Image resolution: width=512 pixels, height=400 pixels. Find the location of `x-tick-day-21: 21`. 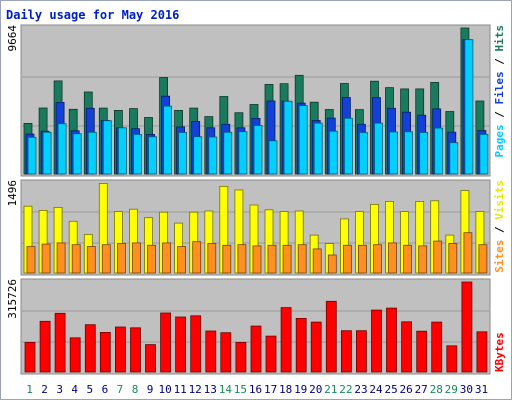

x-tick-day-21: 21 is located at coordinates (330, 389).